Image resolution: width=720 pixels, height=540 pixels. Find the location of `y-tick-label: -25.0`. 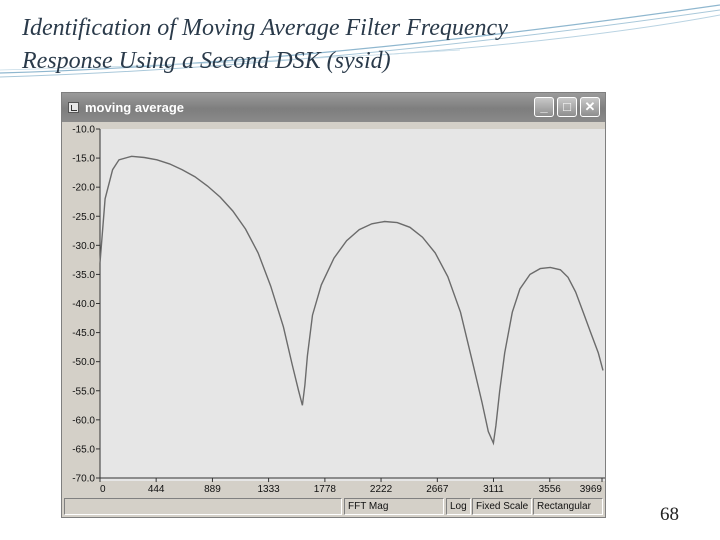

y-tick-label: -25.0 is located at coordinates (83, 217).